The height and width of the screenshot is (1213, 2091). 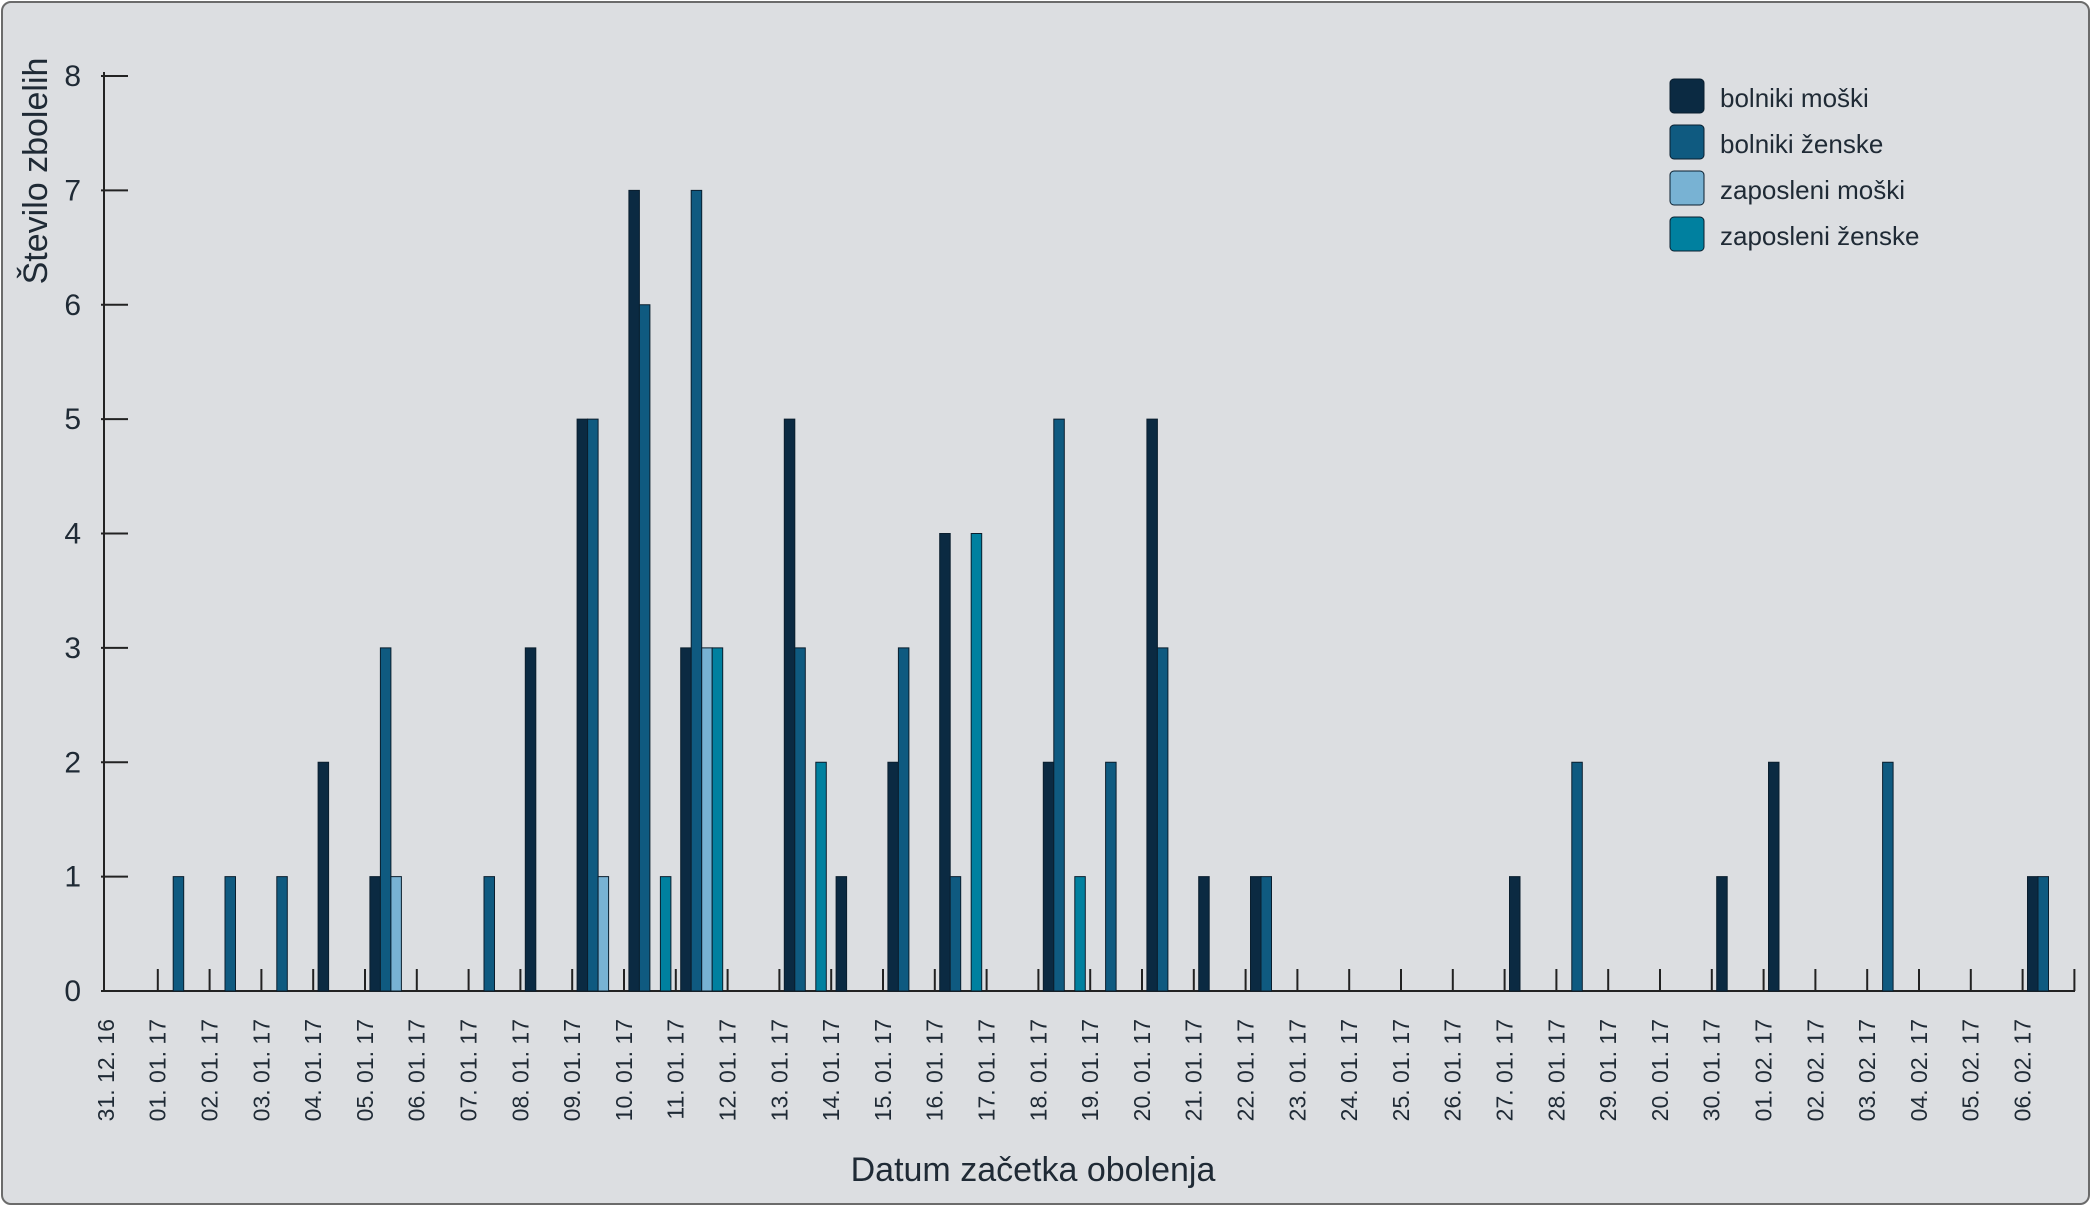 What do you see at coordinates (1660, 1070) in the screenshot?
I see `x-tick-label: 20. 01. 17` at bounding box center [1660, 1070].